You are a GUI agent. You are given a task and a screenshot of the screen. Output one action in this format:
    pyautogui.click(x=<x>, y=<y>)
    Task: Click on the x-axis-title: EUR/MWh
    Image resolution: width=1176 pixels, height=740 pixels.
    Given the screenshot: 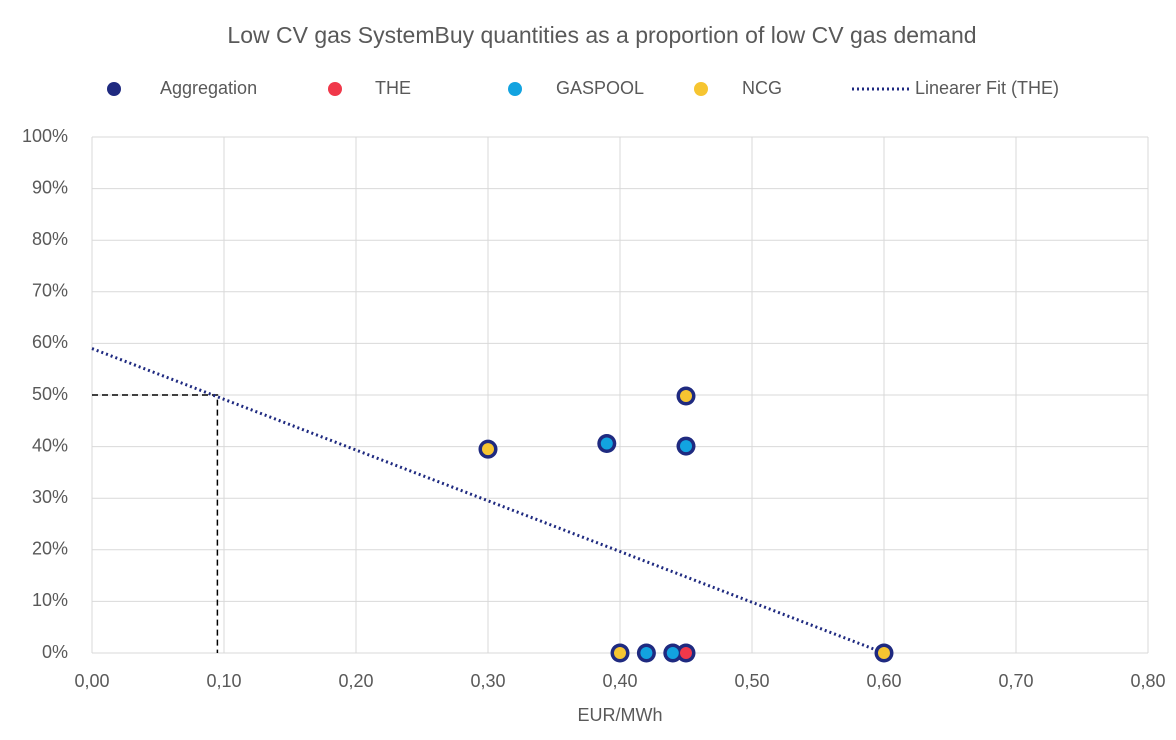 What is the action you would take?
    pyautogui.click(x=620, y=715)
    